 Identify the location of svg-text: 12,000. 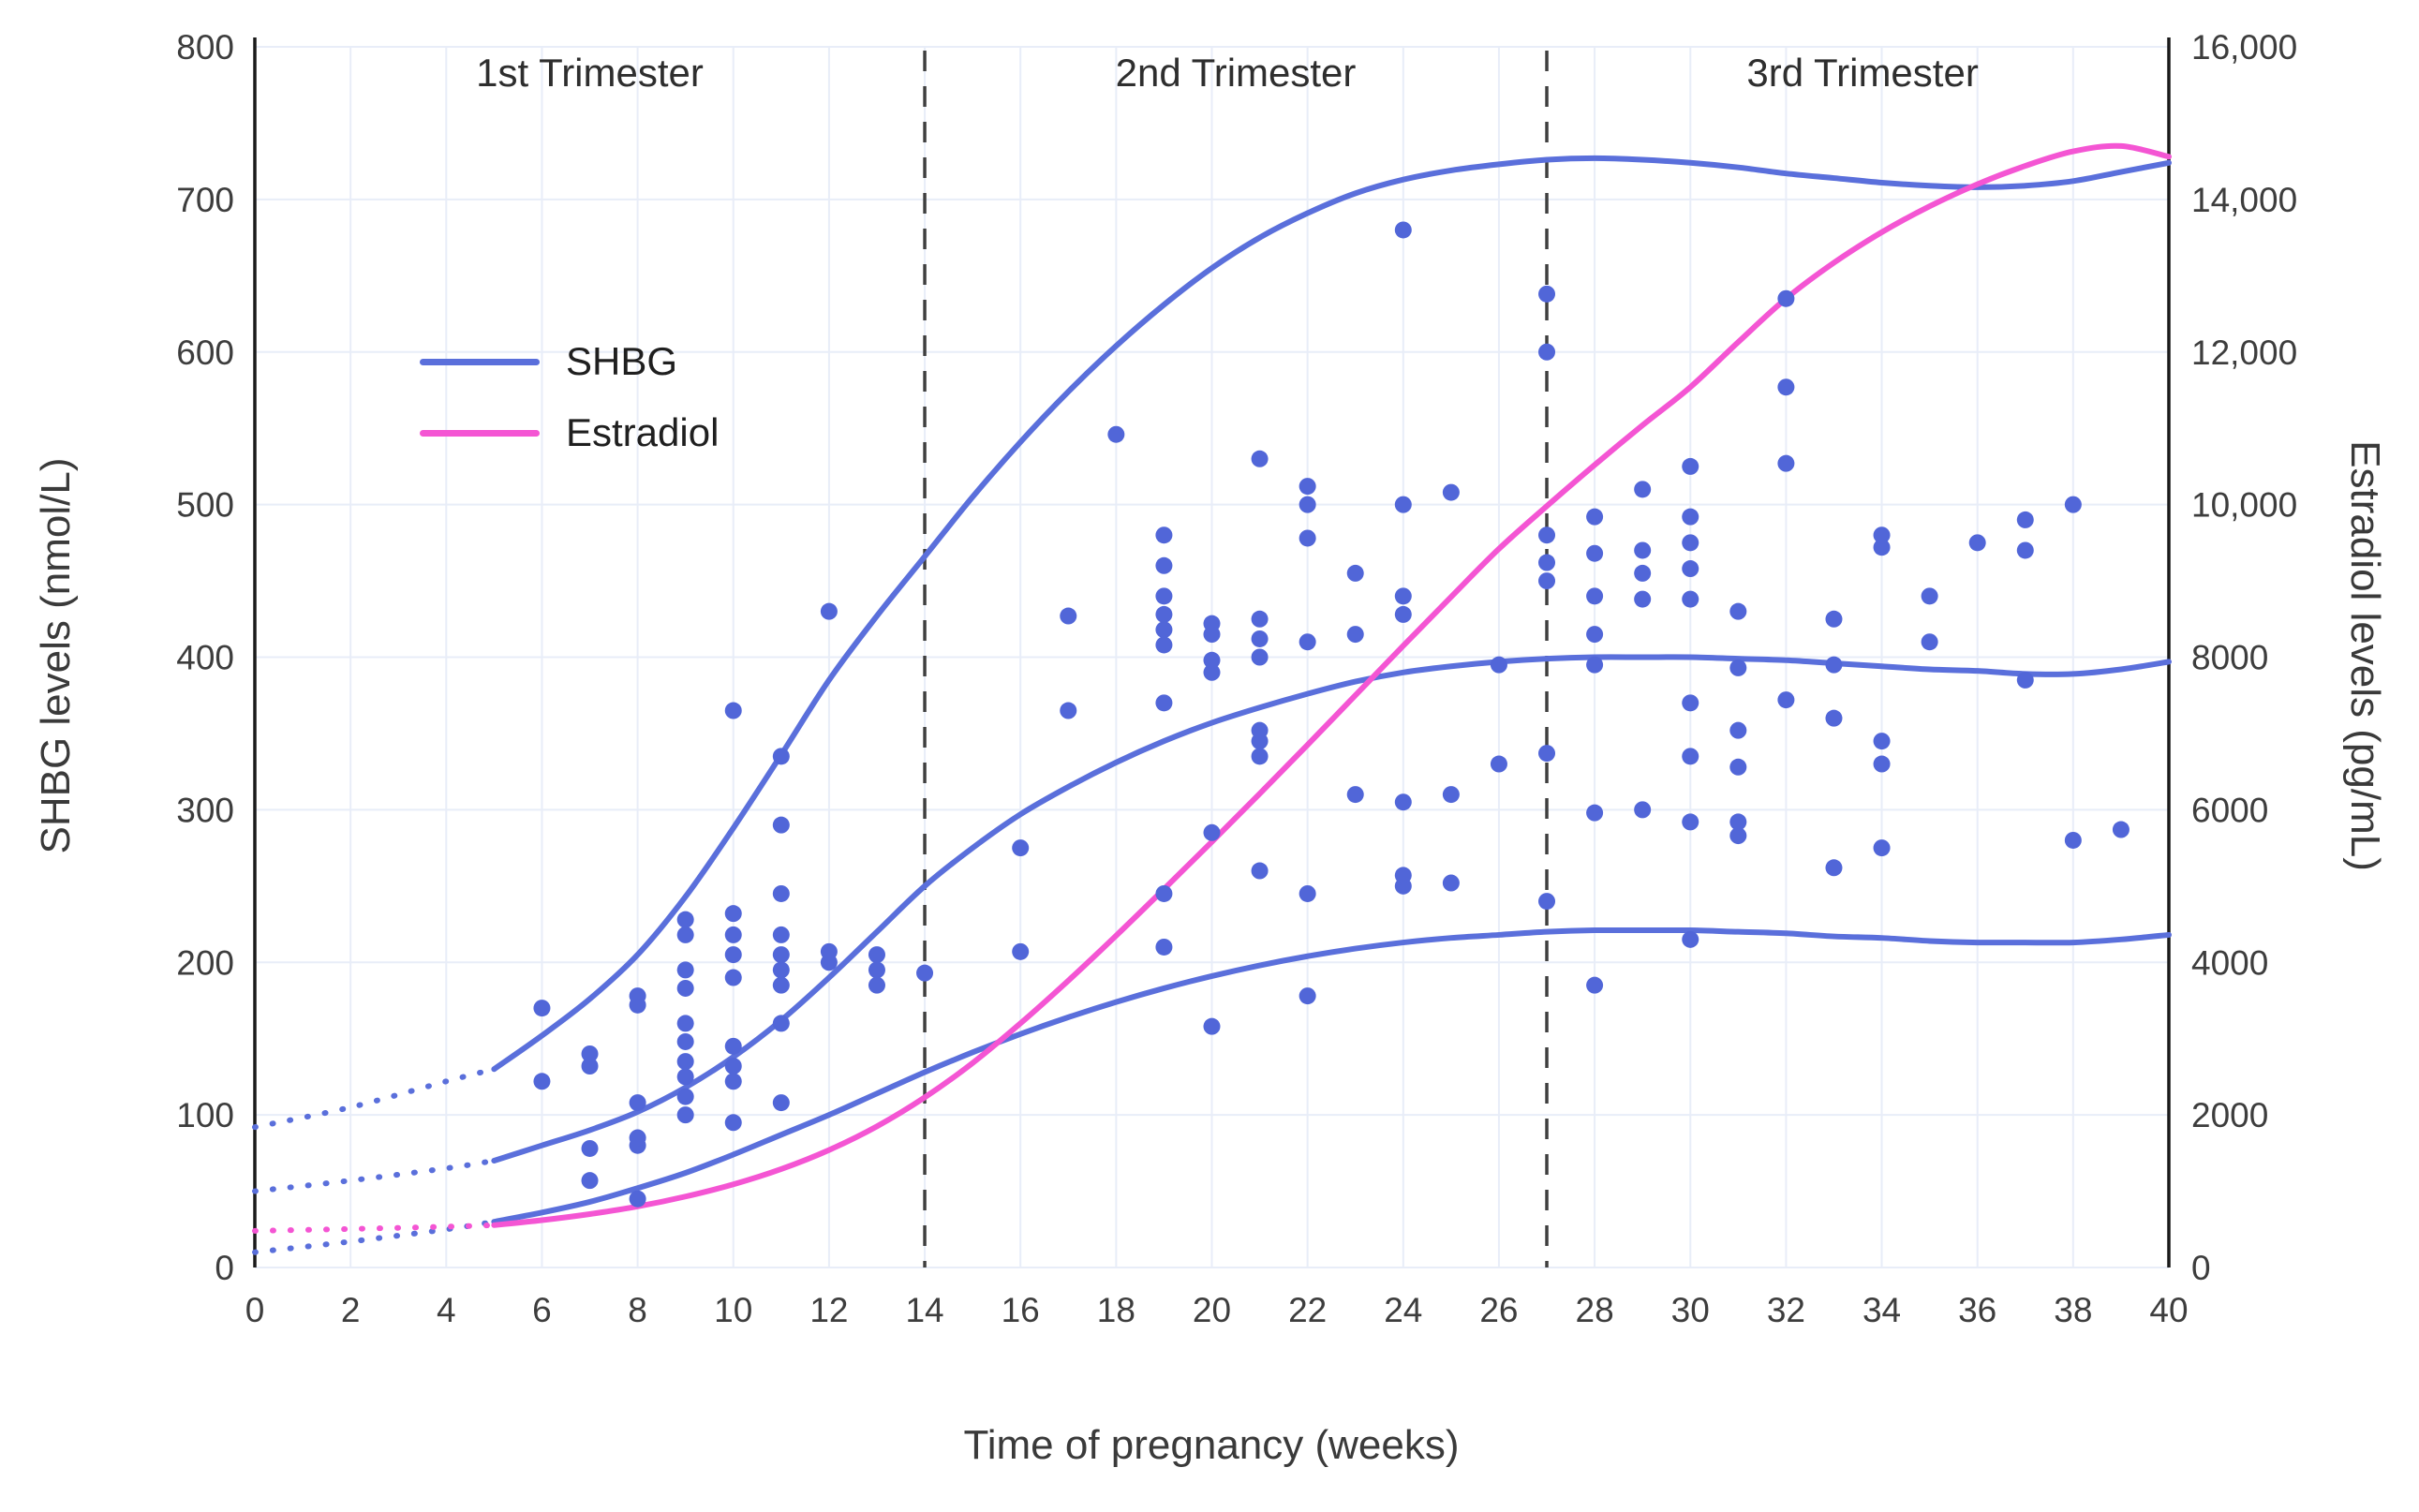
(2244, 353).